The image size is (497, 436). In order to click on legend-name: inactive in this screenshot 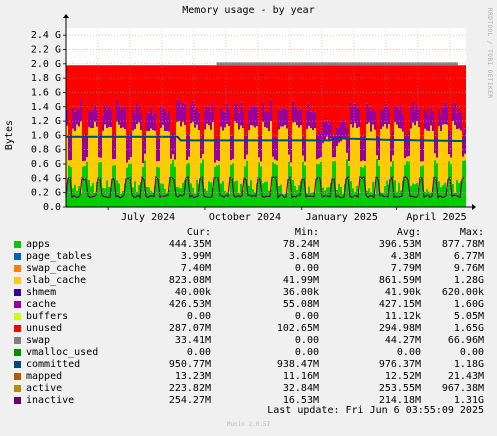, I will do `click(50, 400)`.